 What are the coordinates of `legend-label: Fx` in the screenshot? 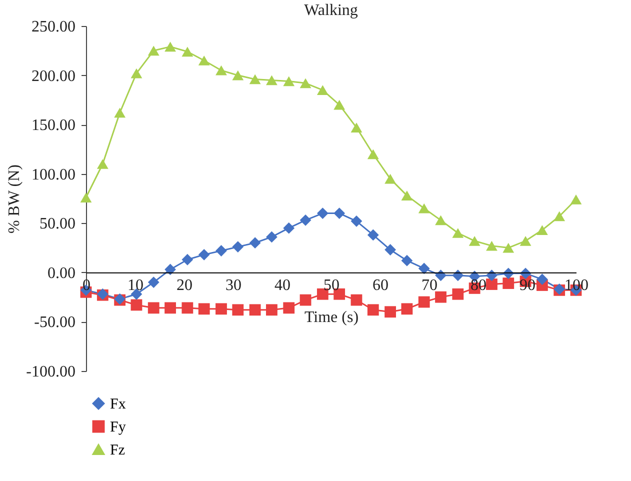 It's located at (118, 404).